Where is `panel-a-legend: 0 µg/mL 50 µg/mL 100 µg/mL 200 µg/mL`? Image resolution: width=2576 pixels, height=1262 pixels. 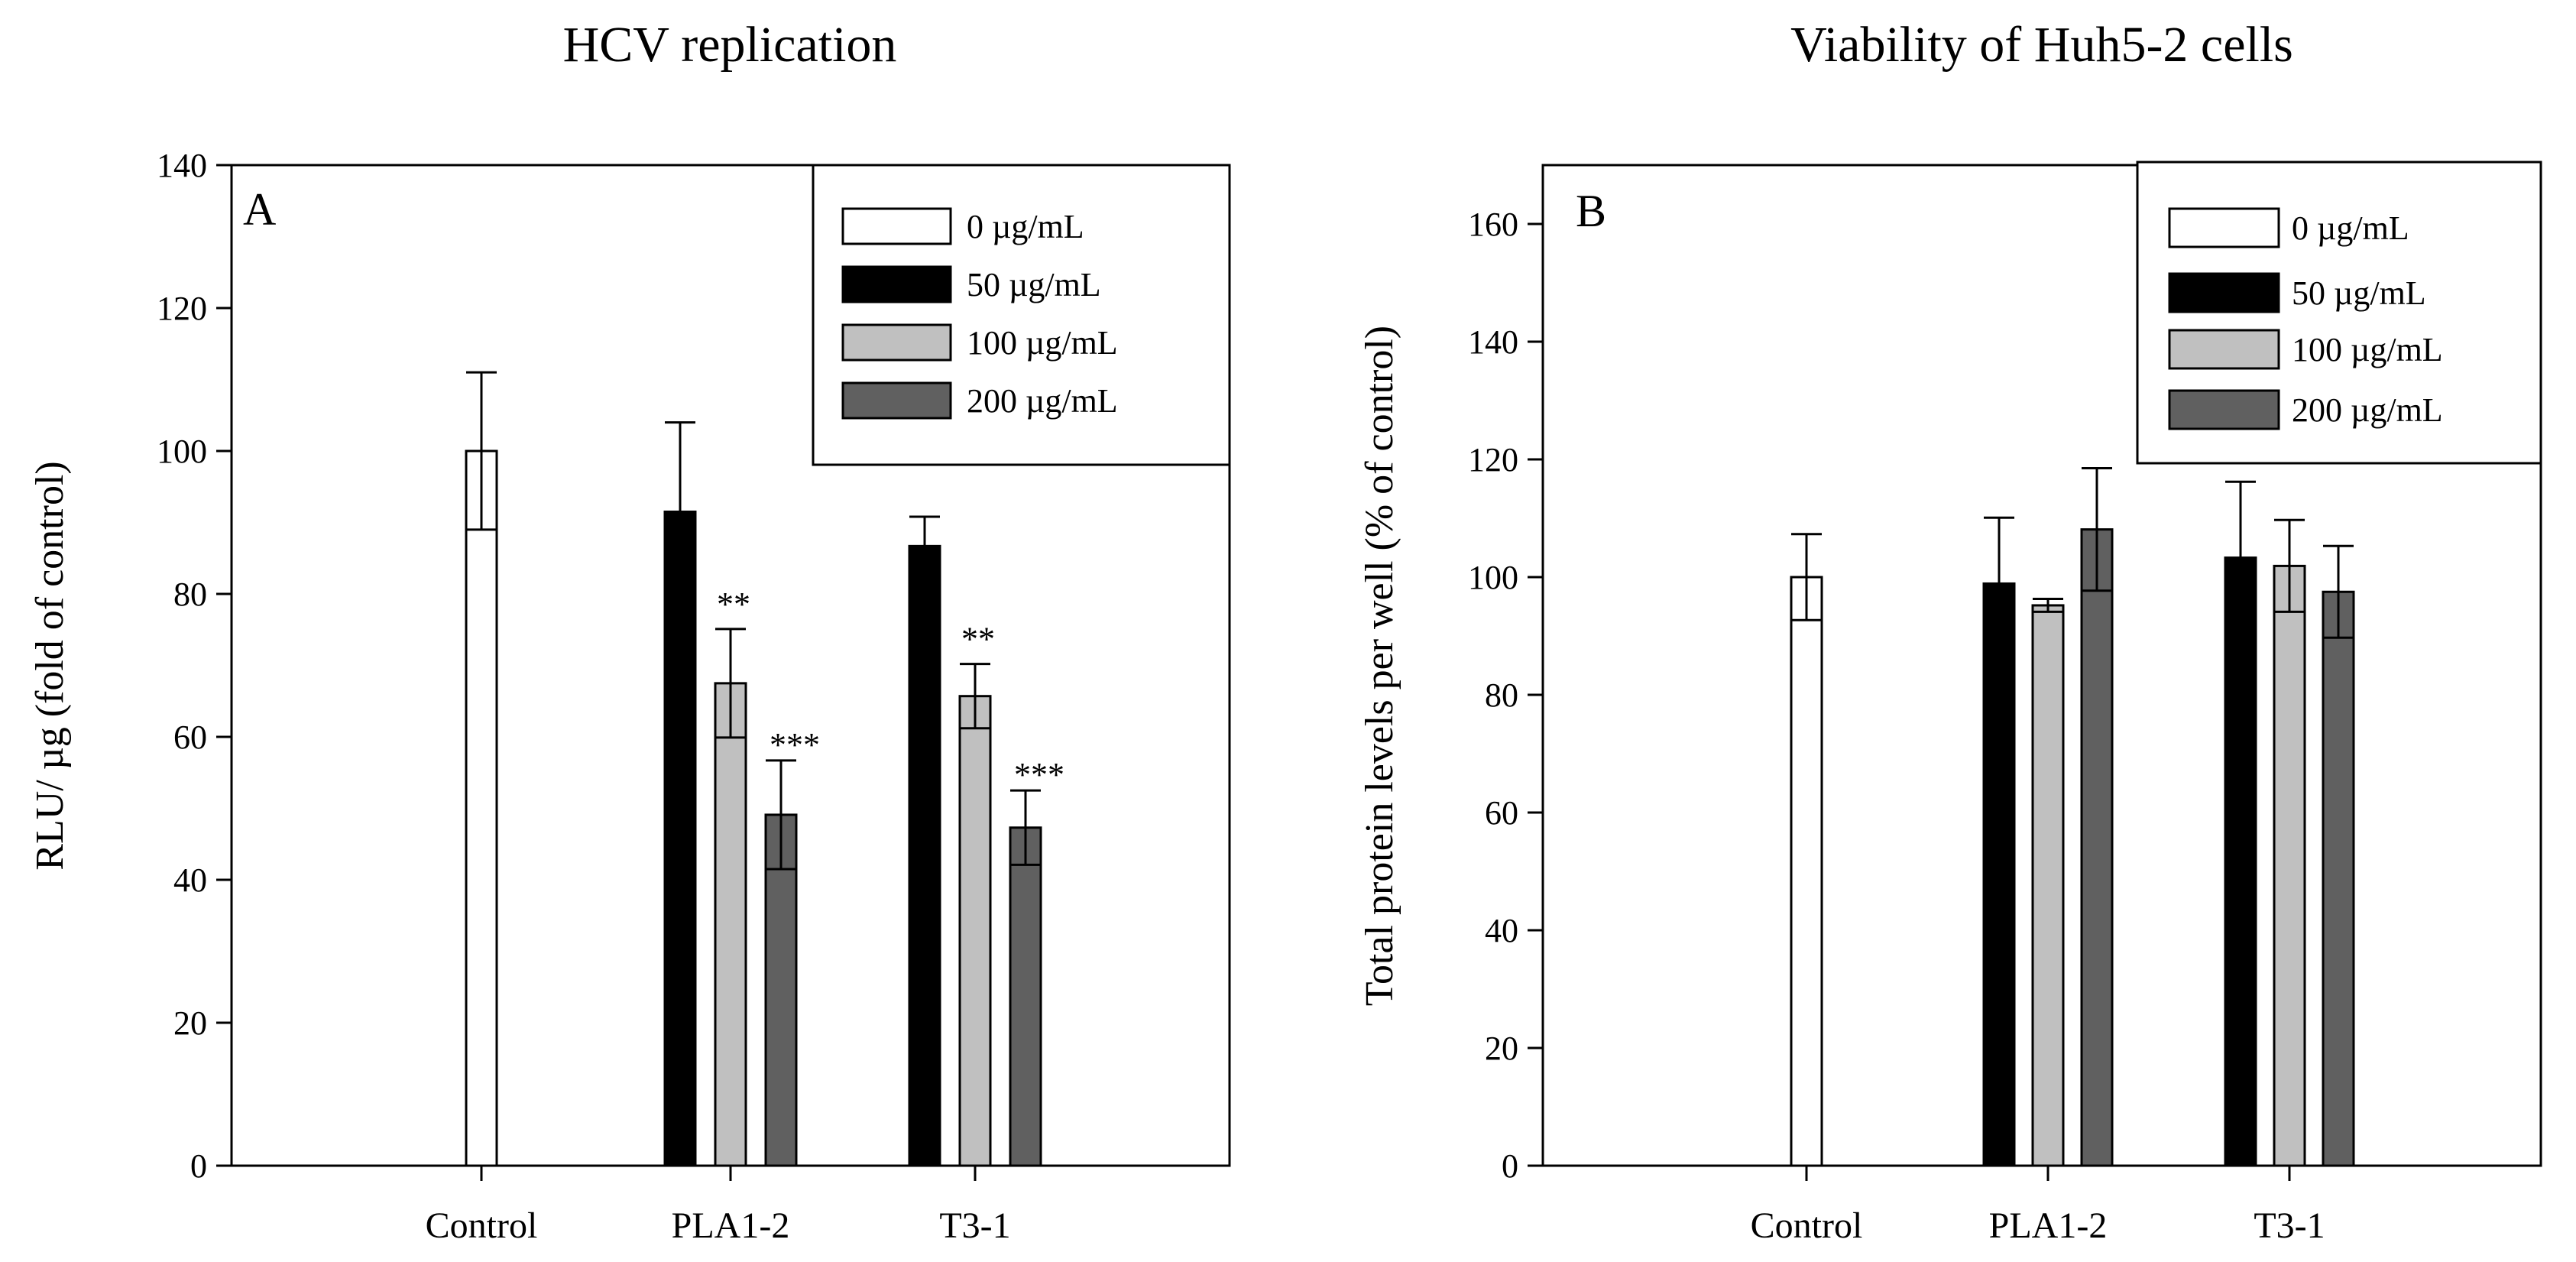
panel-a-legend: 0 µg/mL 50 µg/mL 100 µg/mL 200 µg/mL is located at coordinates (1022, 315).